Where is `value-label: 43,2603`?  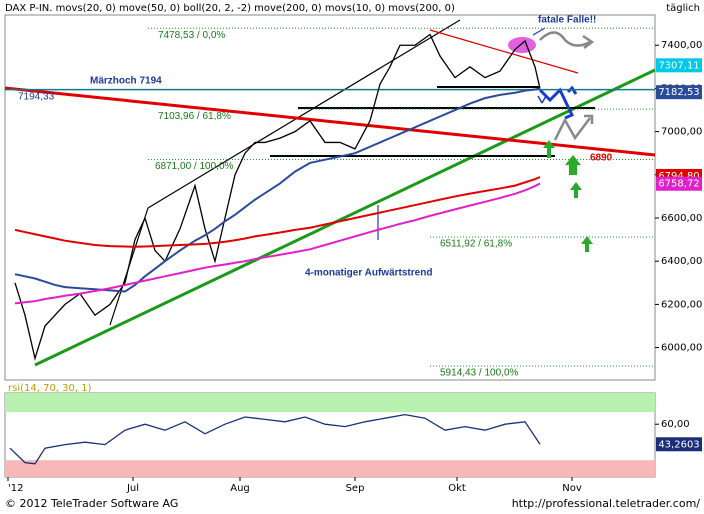 value-label: 43,2603 is located at coordinates (678, 444).